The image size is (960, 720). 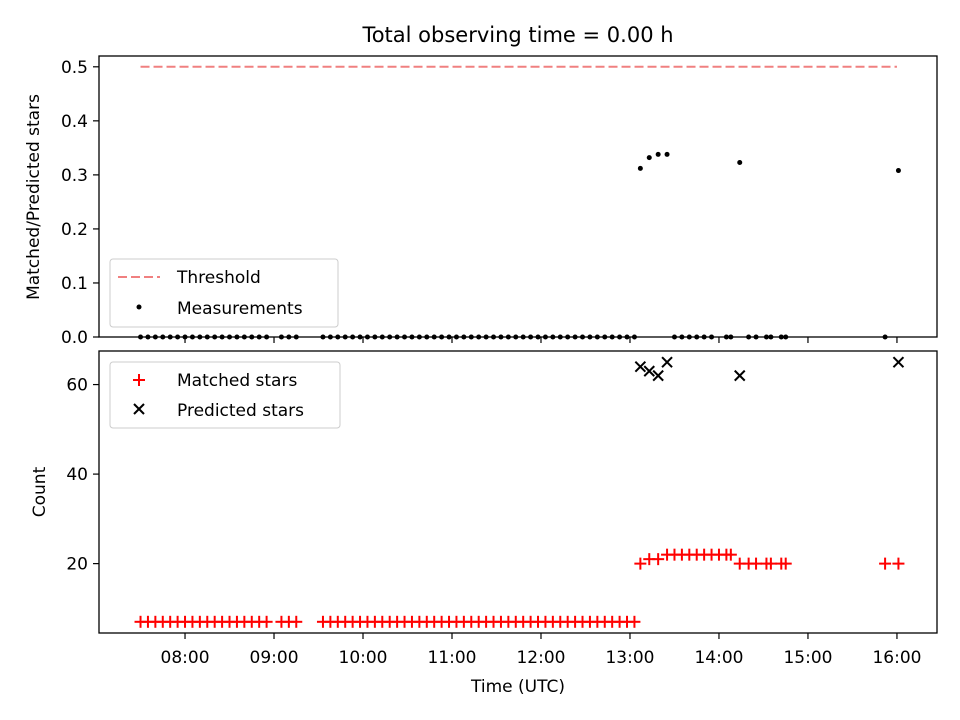 What do you see at coordinates (540, 658) in the screenshot?
I see `x-tick-label: 12:00` at bounding box center [540, 658].